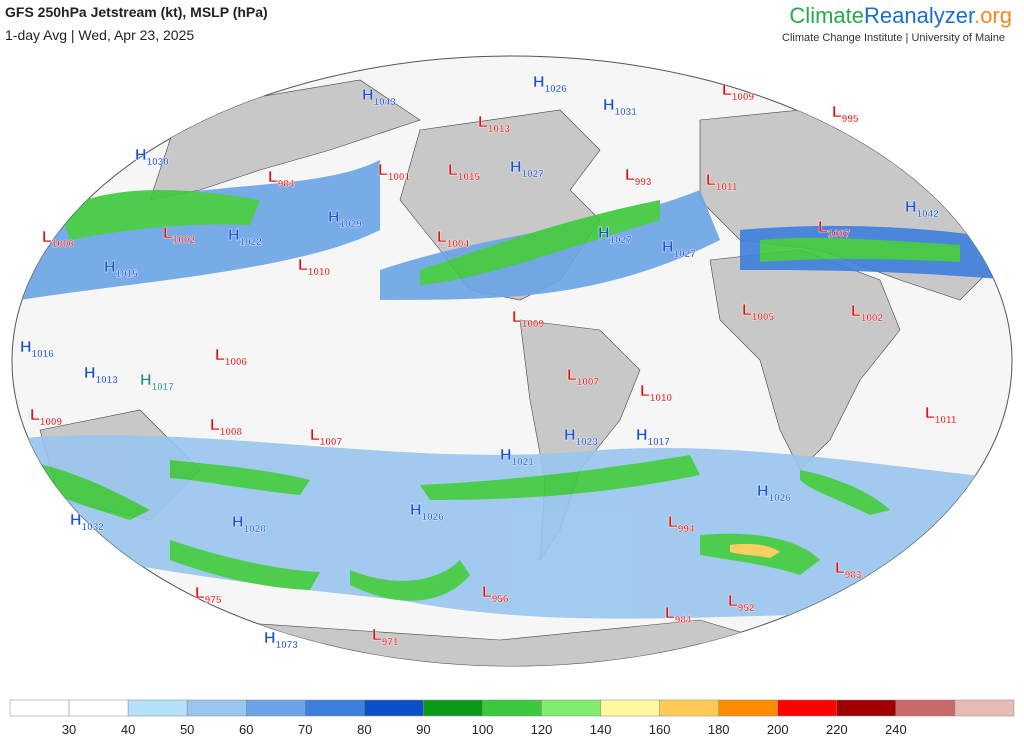  What do you see at coordinates (231, 432) in the screenshot?
I see `center-value: 1008` at bounding box center [231, 432].